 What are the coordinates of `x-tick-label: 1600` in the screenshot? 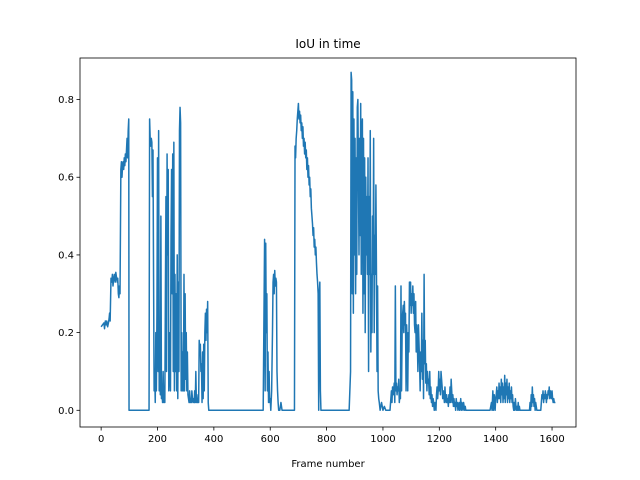 It's located at (551, 439).